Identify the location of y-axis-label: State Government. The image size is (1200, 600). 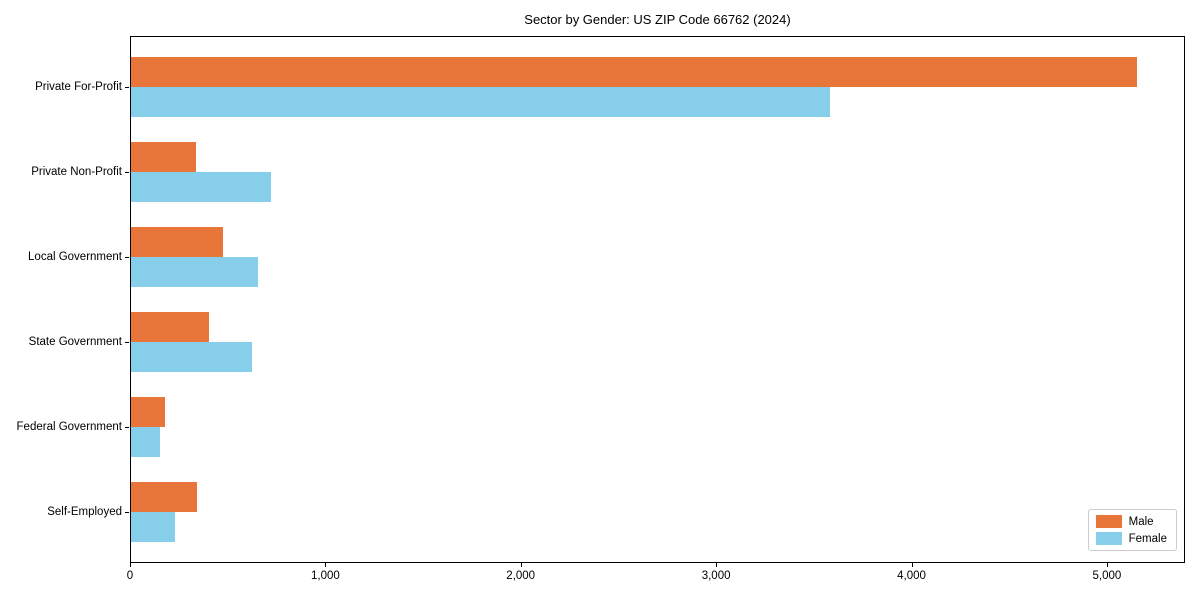
(75, 342).